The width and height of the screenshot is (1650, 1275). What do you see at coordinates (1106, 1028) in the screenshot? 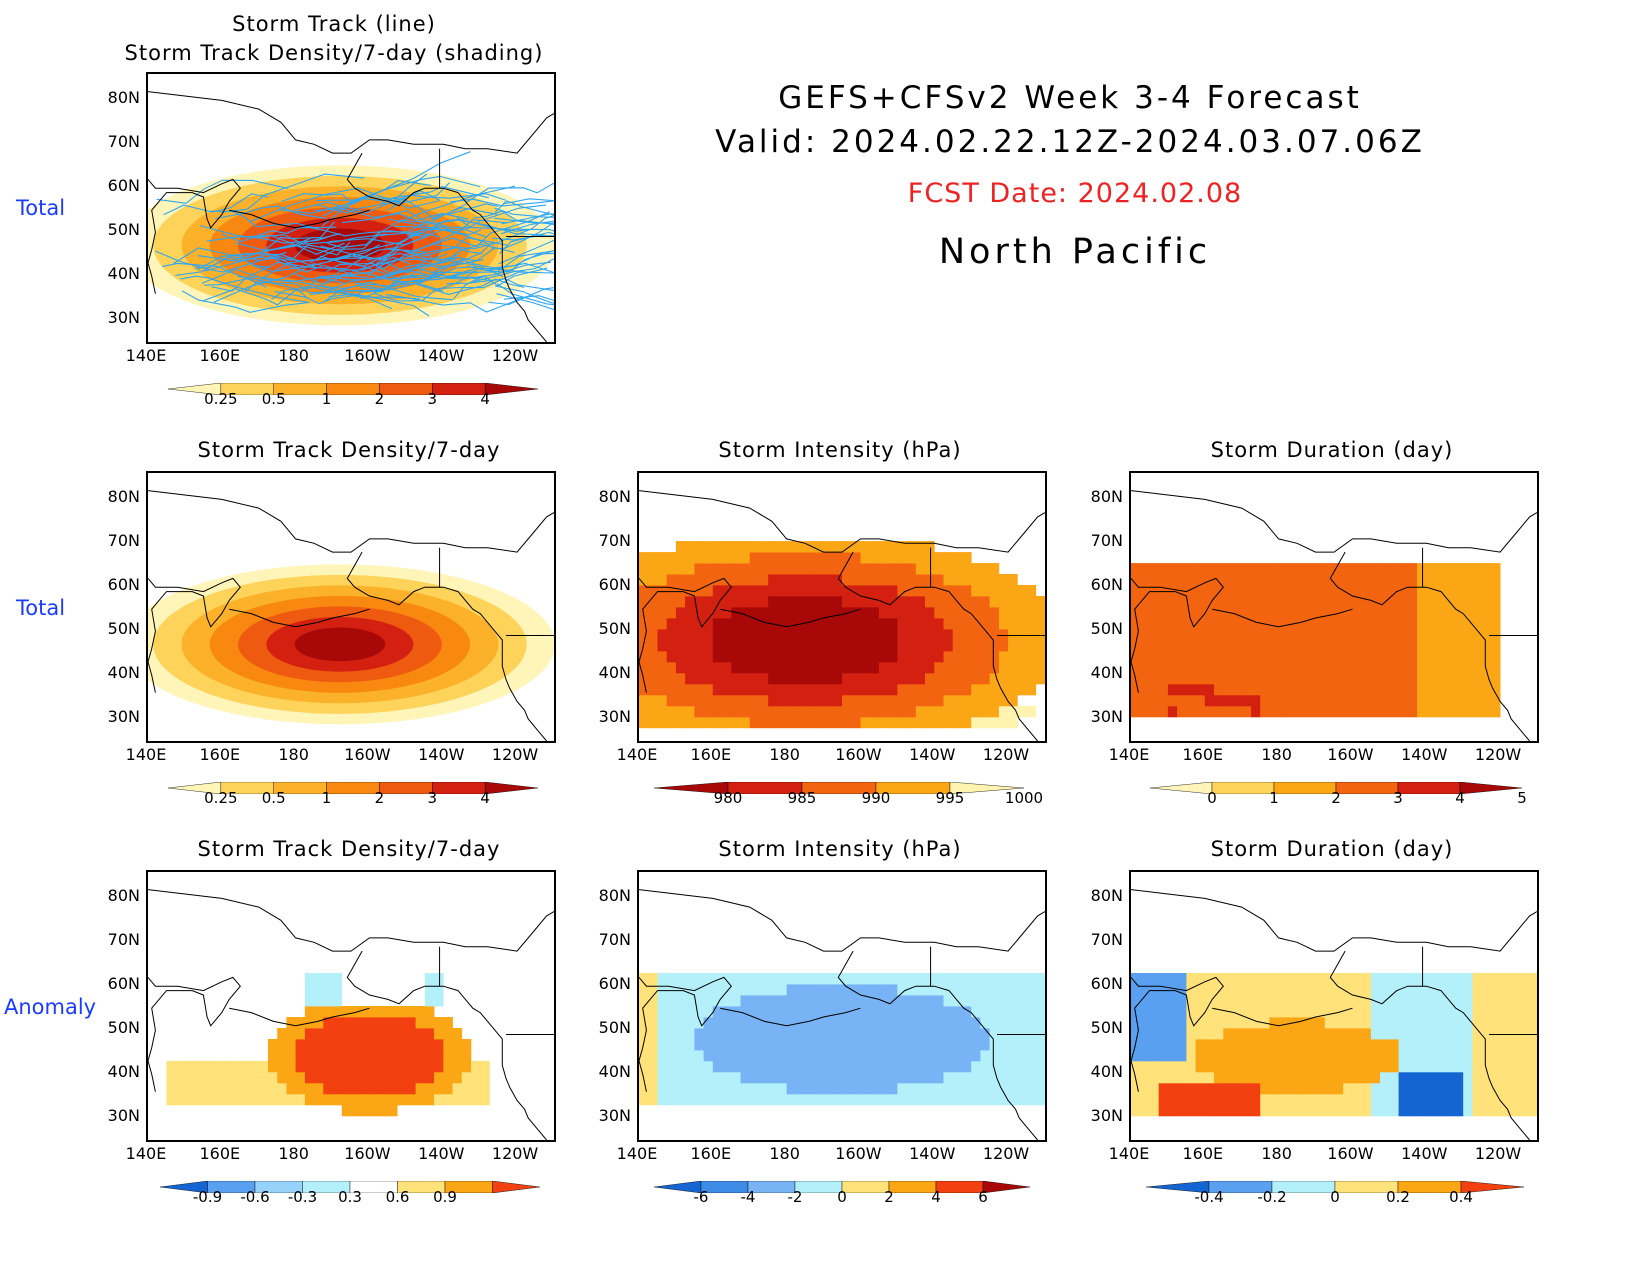
I see `lat-tick-label: 50N` at bounding box center [1106, 1028].